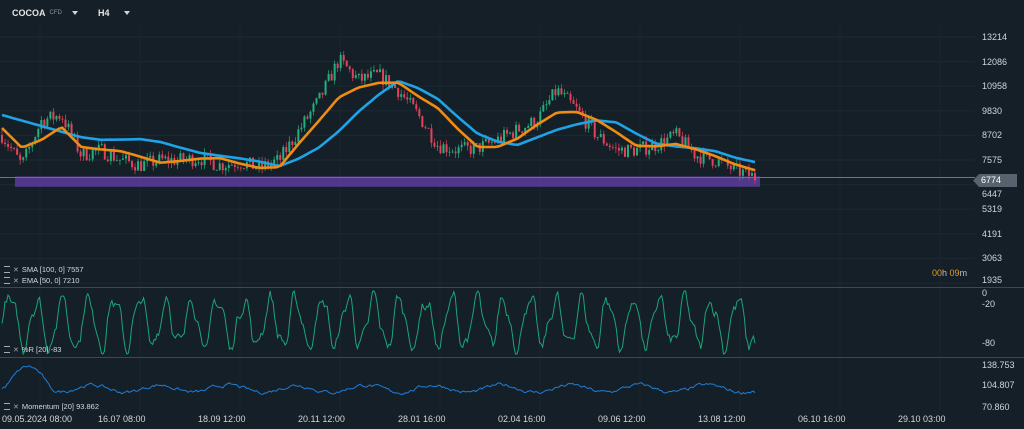 The width and height of the screenshot is (1024, 429). Describe the element at coordinates (41, 280) in the screenshot. I see `legend-ema: ✕ EMA [50, 0] 7210` at that location.